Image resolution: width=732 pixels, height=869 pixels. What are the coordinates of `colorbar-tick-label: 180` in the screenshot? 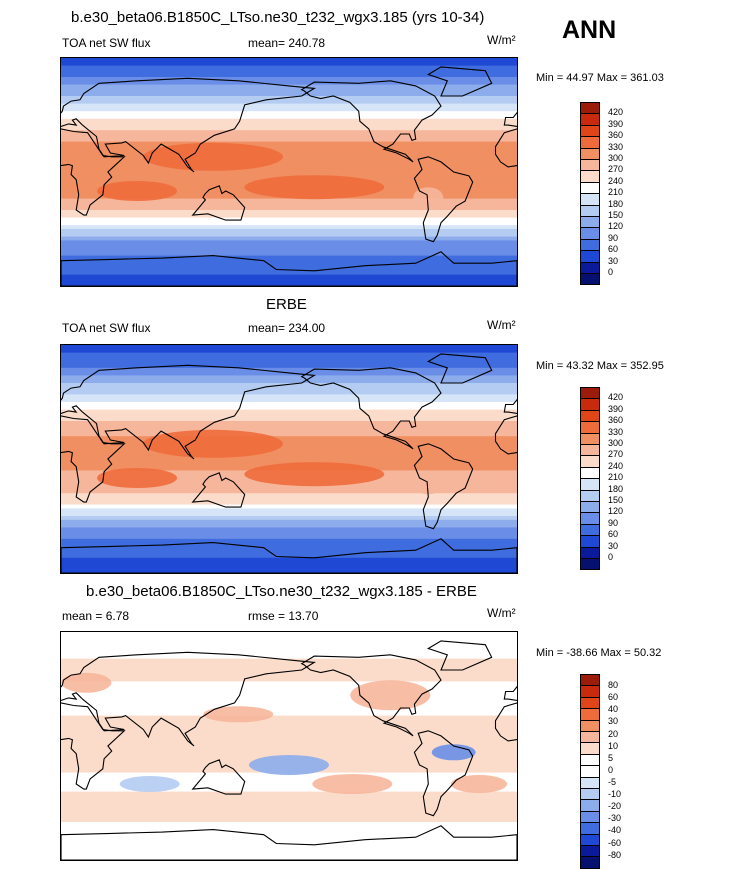 It's located at (616, 488).